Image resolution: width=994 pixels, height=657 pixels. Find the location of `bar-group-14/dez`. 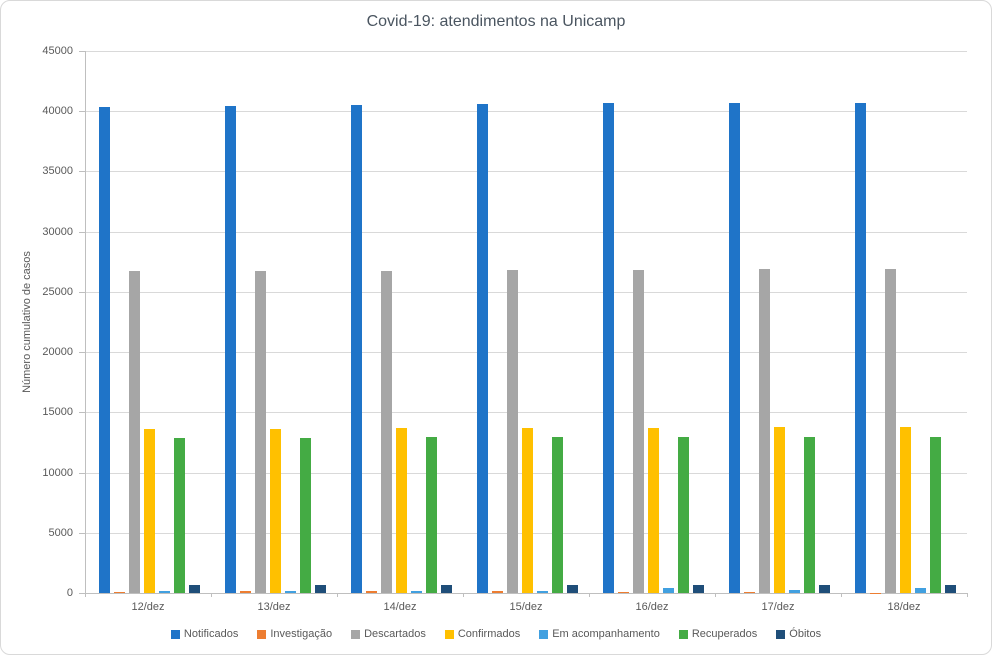

bar-group-14/dez is located at coordinates (401, 322).